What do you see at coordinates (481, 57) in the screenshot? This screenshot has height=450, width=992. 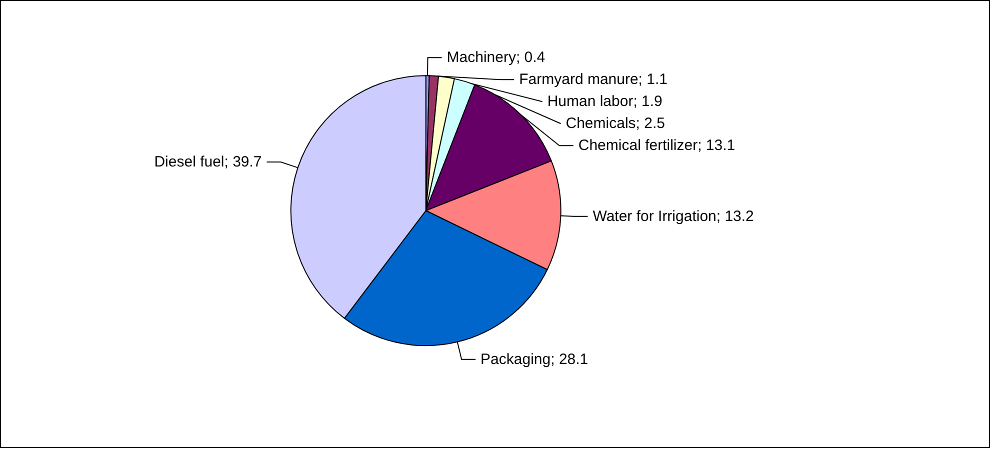 I see `slice-label: Machinery` at bounding box center [481, 57].